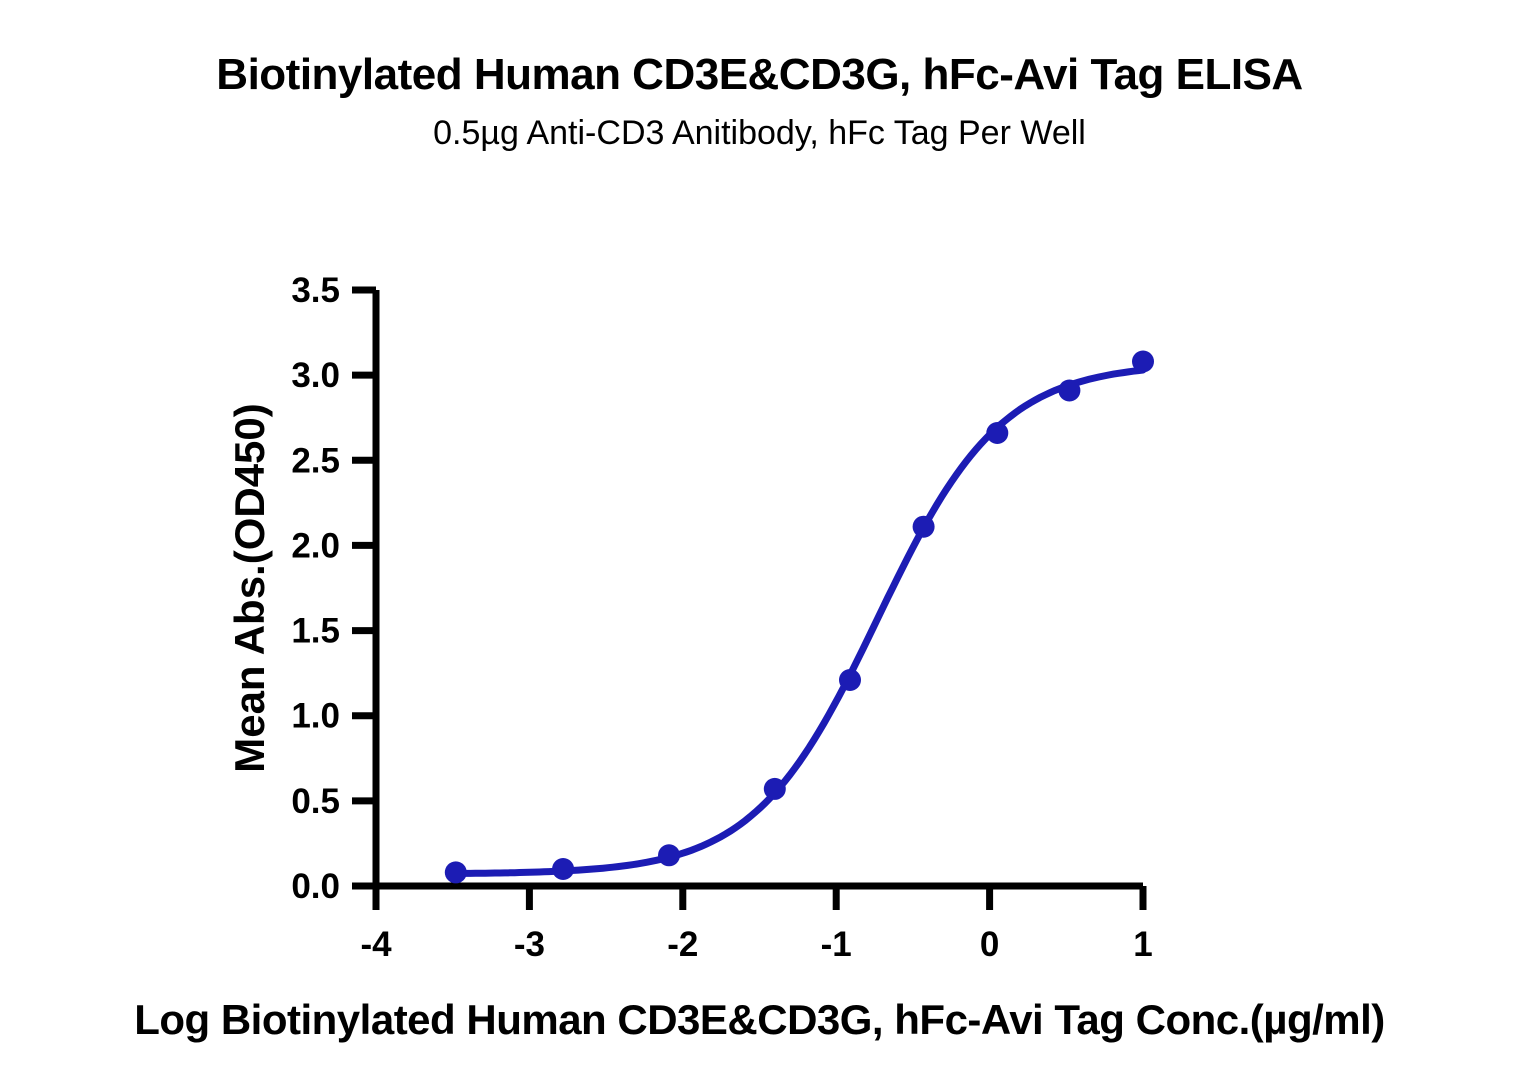 This screenshot has width=1519, height=1086. I want to click on y-tick-label: 2.5, so click(315, 460).